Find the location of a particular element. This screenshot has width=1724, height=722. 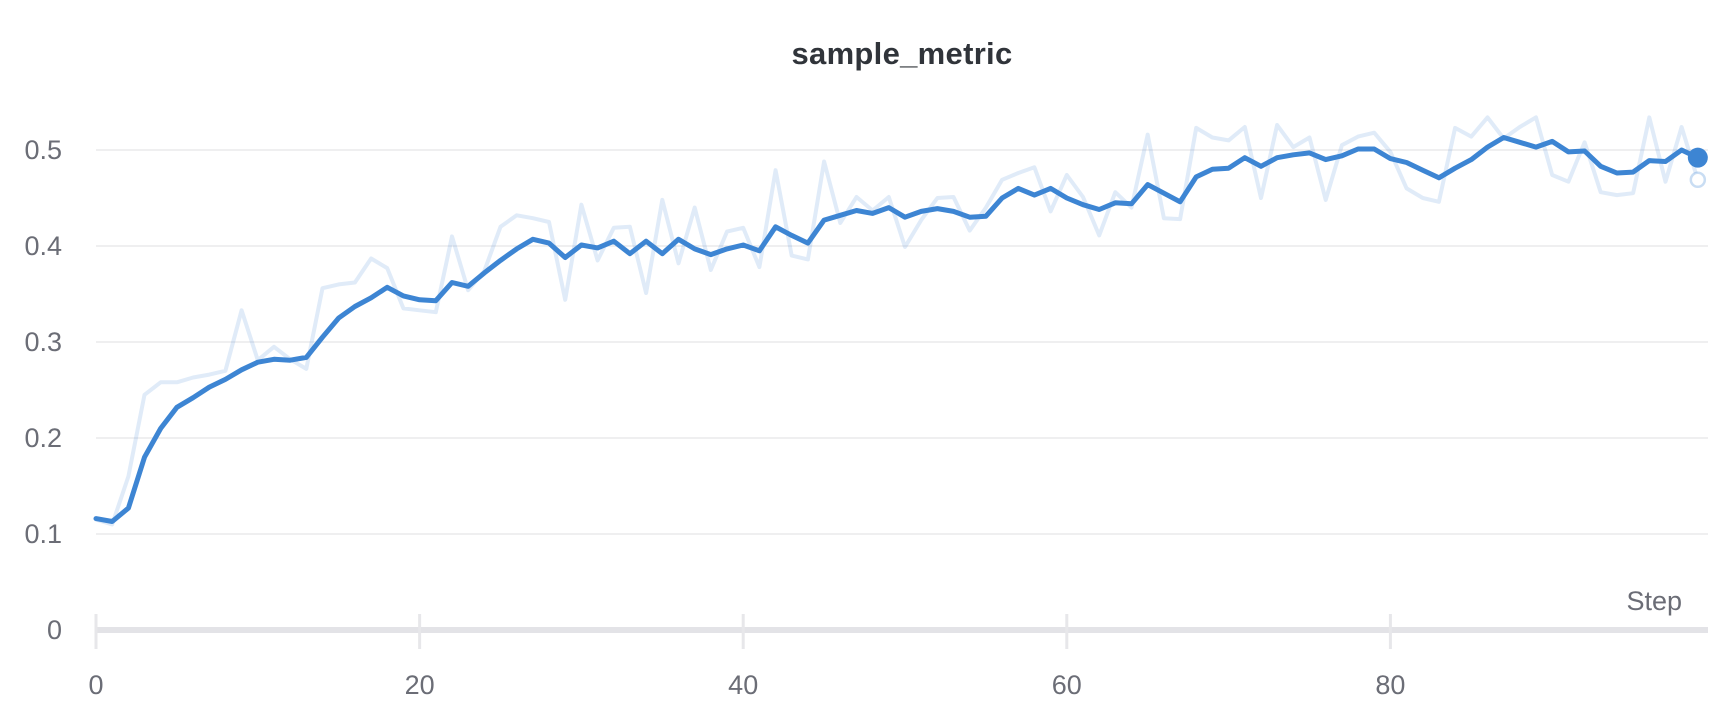

chart-title: sample_metric is located at coordinates (902, 53).